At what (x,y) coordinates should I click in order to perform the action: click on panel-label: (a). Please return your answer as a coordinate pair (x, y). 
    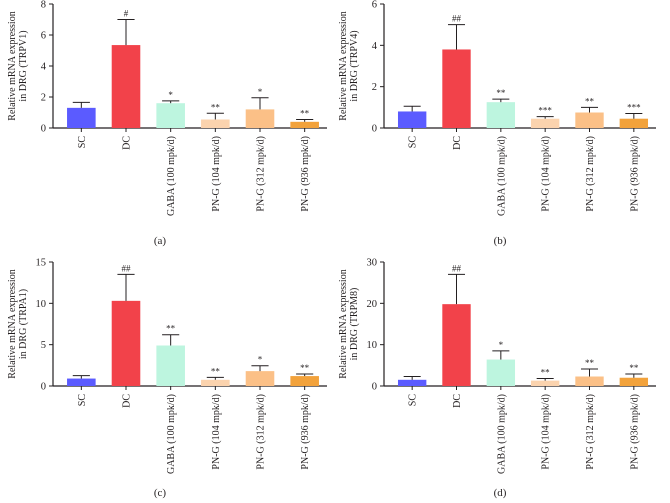
    Looking at the image, I should click on (160, 241).